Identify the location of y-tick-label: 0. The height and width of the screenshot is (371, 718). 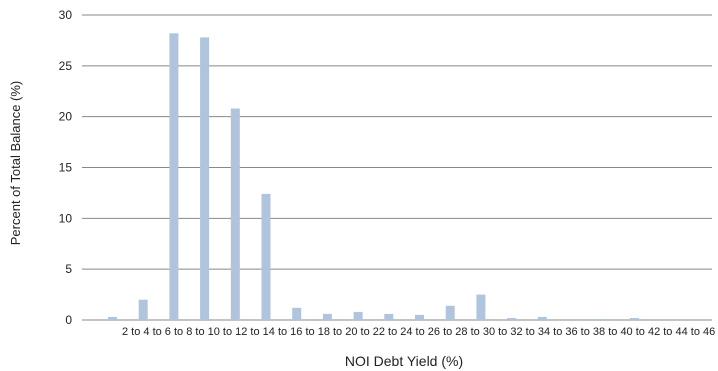
(68, 320).